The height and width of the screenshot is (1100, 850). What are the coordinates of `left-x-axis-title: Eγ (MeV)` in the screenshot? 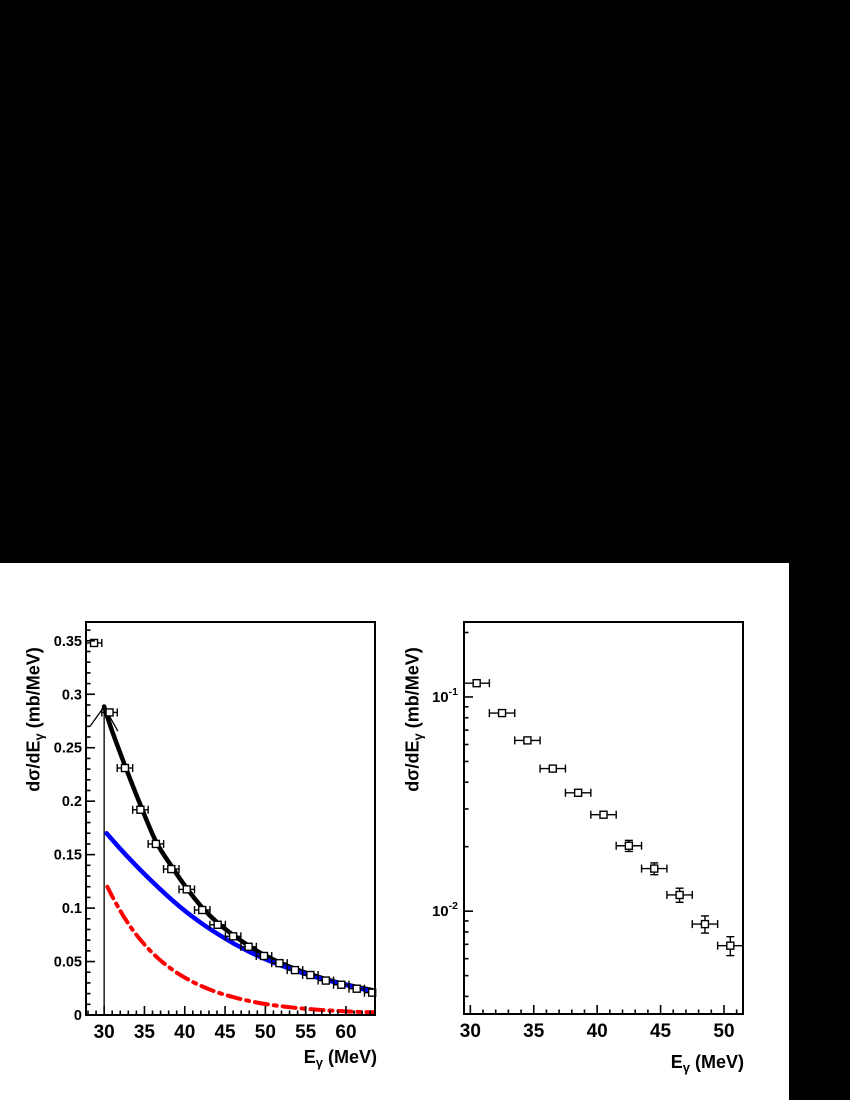 It's located at (287, 1058).